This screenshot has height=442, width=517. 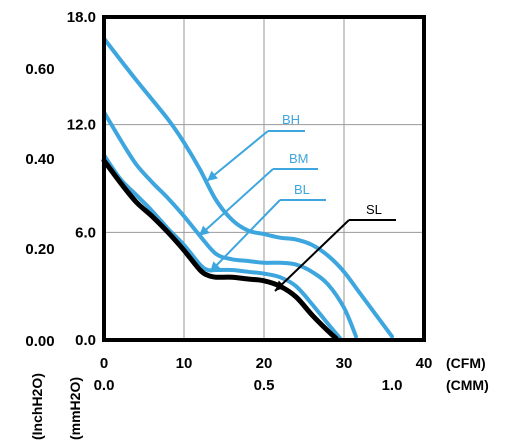 I want to click on y-secondary-tick-label: 0.20, so click(x=39, y=249).